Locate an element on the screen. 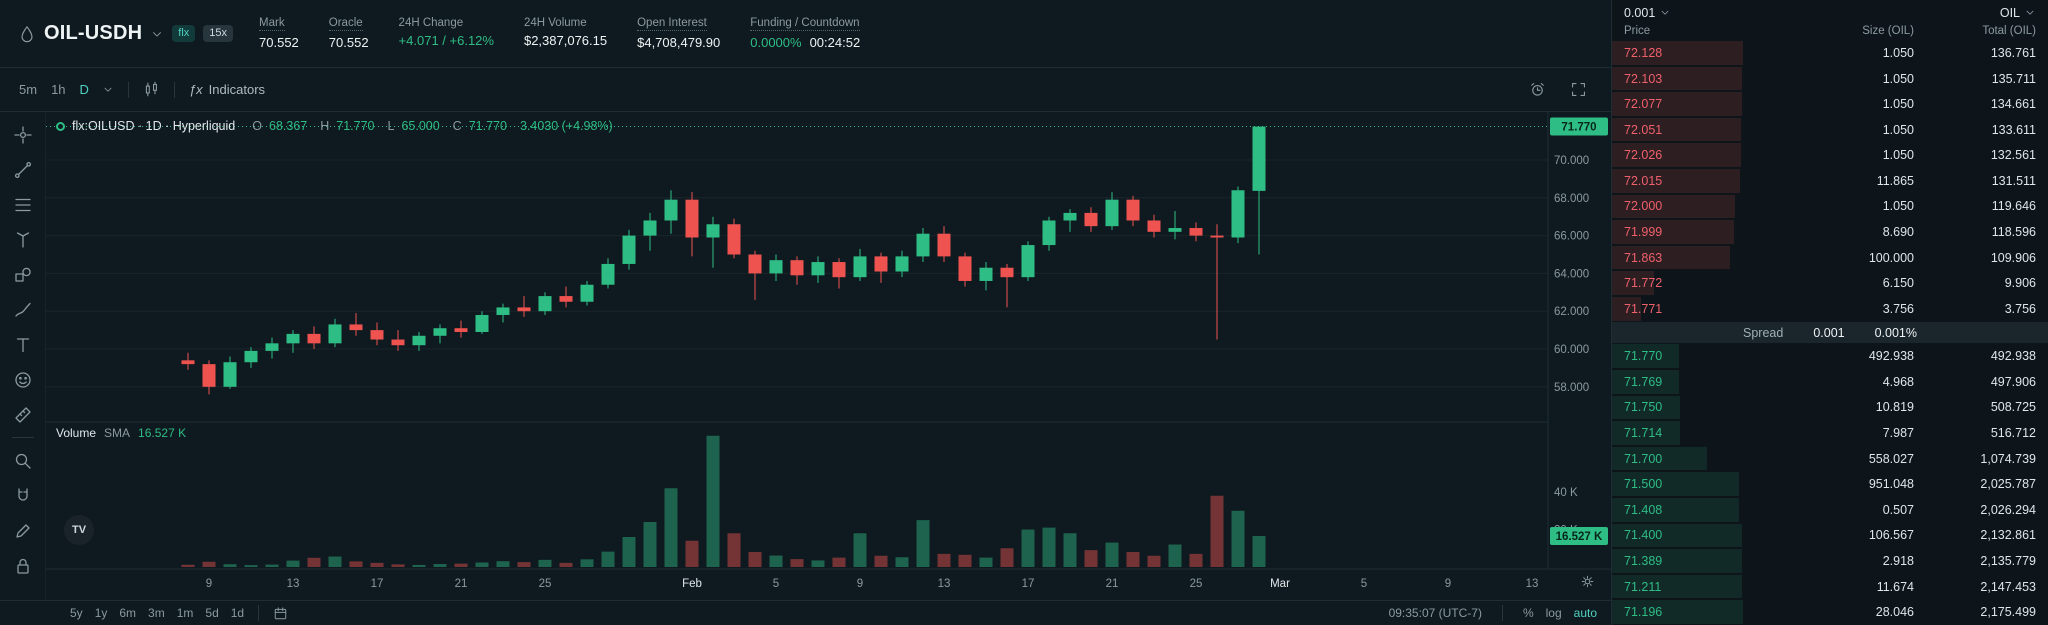 Image resolution: width=2048 pixels, height=625 pixels. bid-row: 71.400 106.567 2,132.861 is located at coordinates (1830, 536).